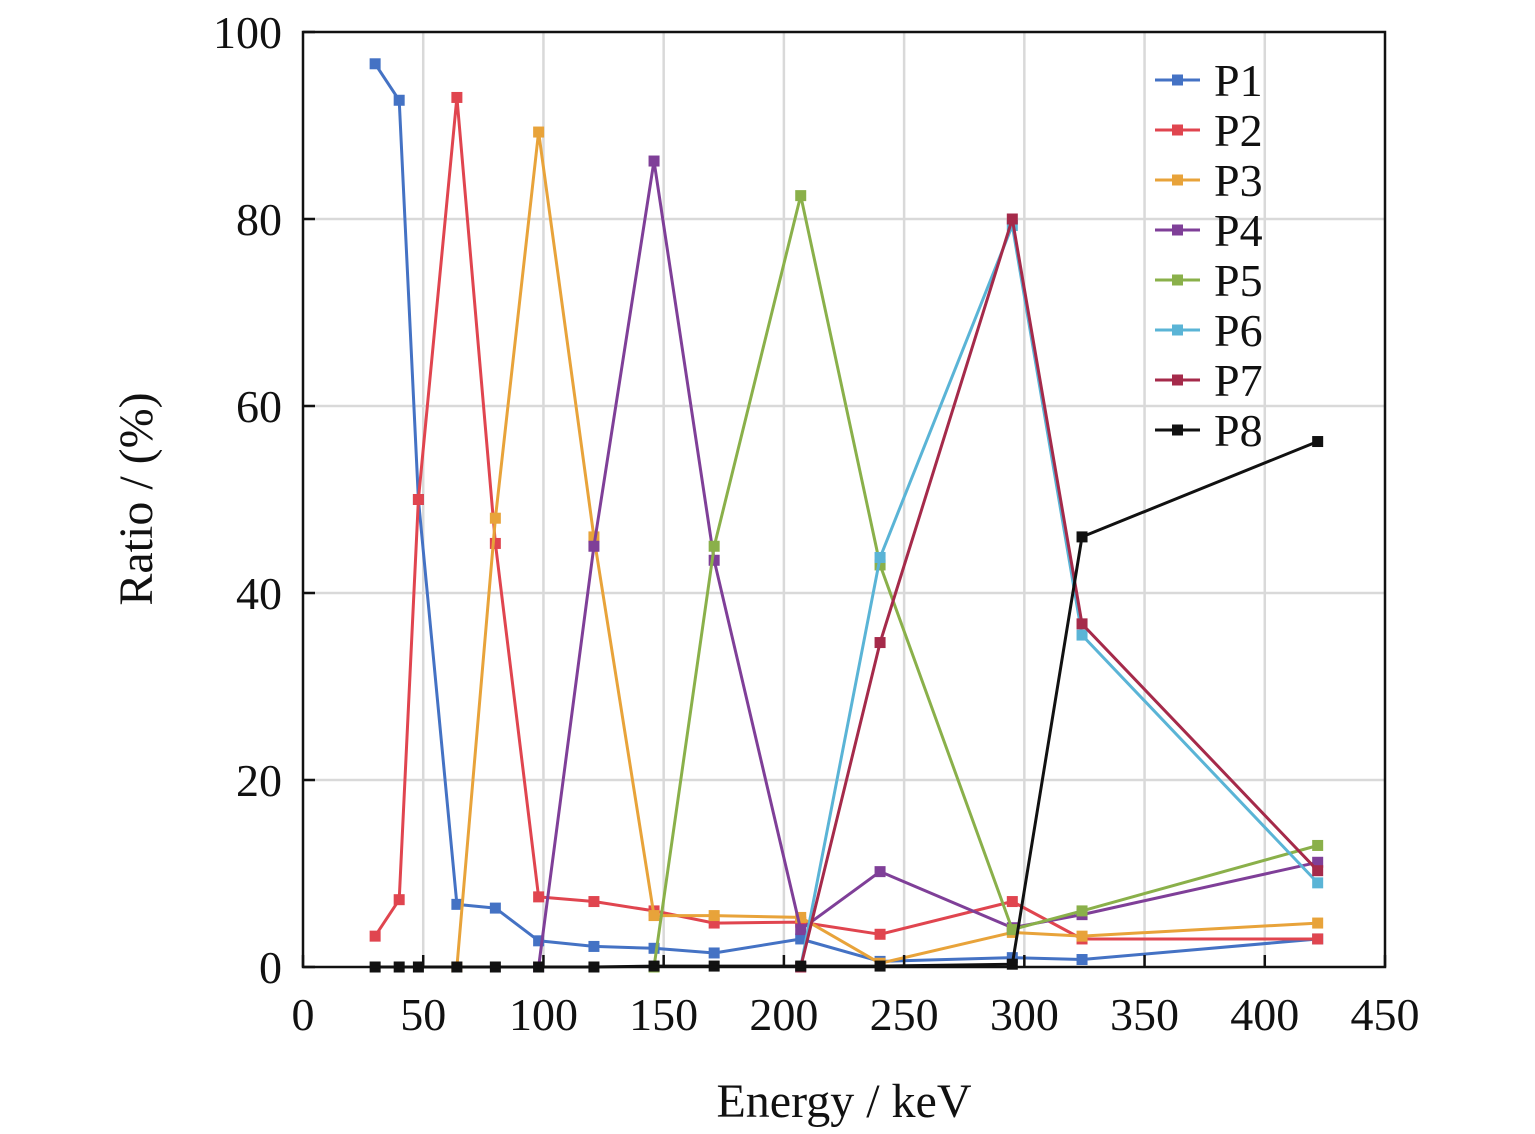  Describe the element at coordinates (259, 593) in the screenshot. I see `y-tick-label: 40` at that location.